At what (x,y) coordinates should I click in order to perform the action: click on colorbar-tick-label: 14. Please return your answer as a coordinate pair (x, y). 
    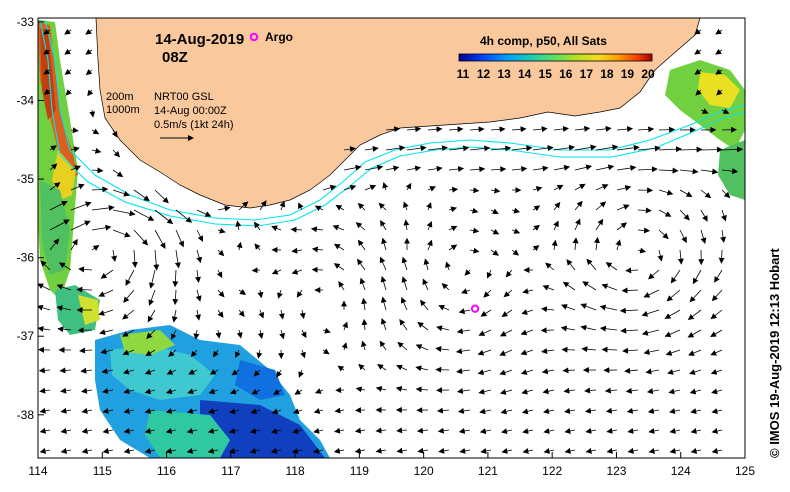
    Looking at the image, I should click on (525, 74).